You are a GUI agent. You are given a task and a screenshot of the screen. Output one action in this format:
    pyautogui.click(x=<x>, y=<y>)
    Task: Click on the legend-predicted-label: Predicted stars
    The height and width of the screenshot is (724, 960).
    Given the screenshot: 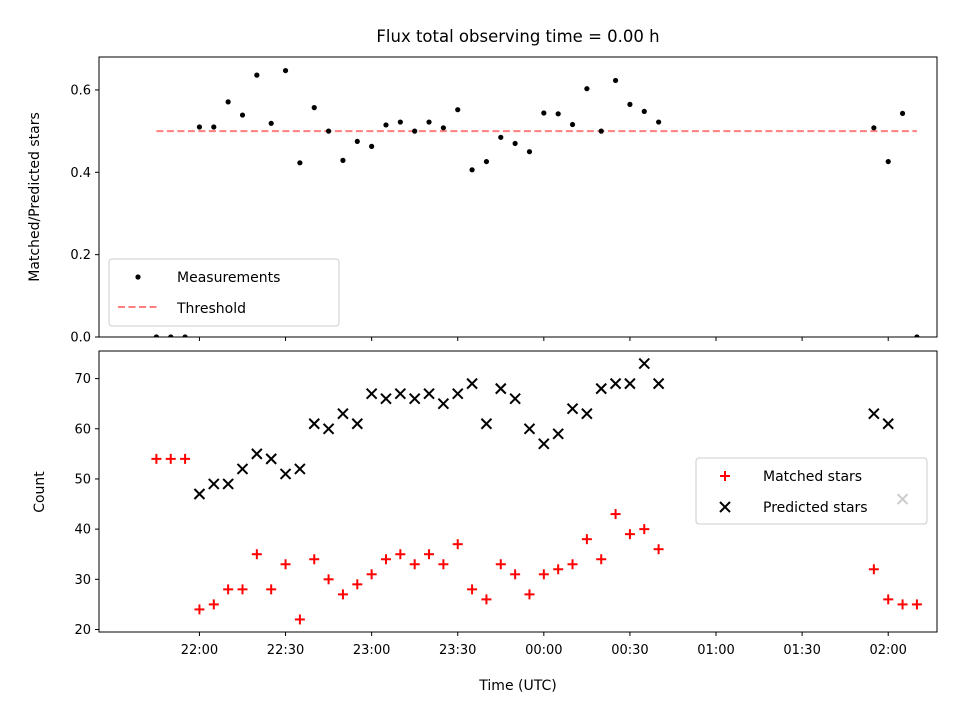 What is the action you would take?
    pyautogui.click(x=815, y=508)
    